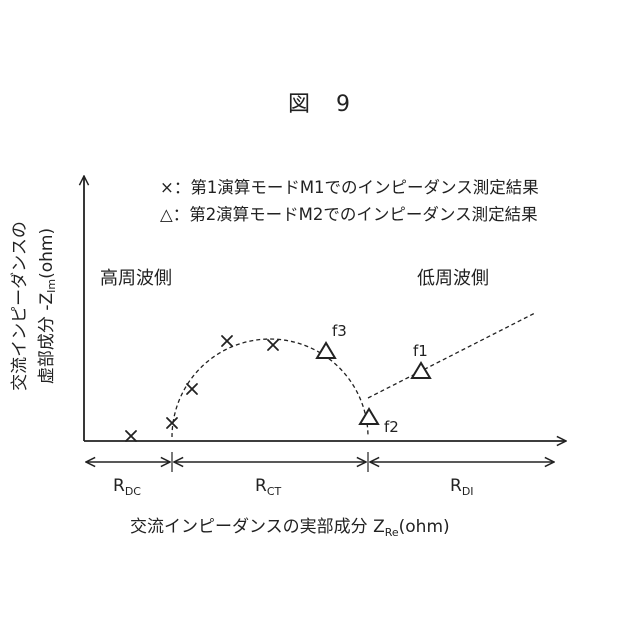 The image size is (640, 640). I want to click on legend-triangle: △：第2演算モードM2でのインピーダンス測定結果, so click(349, 214).